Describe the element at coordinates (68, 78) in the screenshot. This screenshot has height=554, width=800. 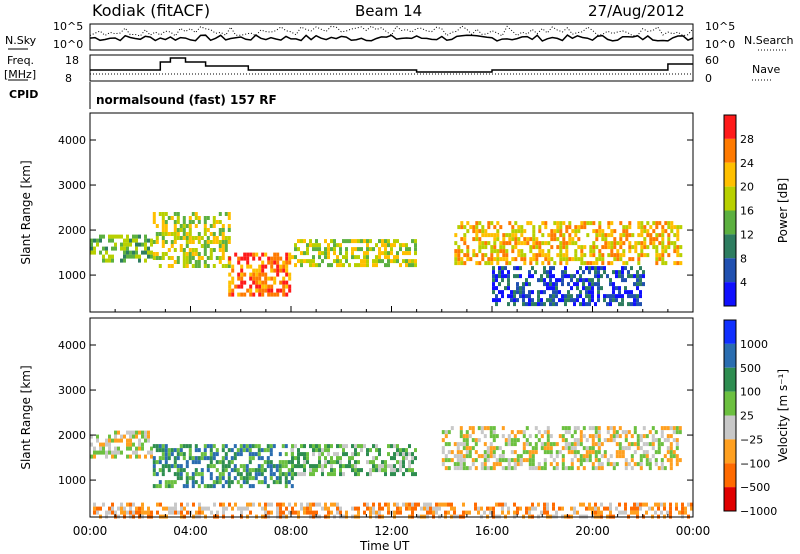
I see `freq-tick-low: 8` at that location.